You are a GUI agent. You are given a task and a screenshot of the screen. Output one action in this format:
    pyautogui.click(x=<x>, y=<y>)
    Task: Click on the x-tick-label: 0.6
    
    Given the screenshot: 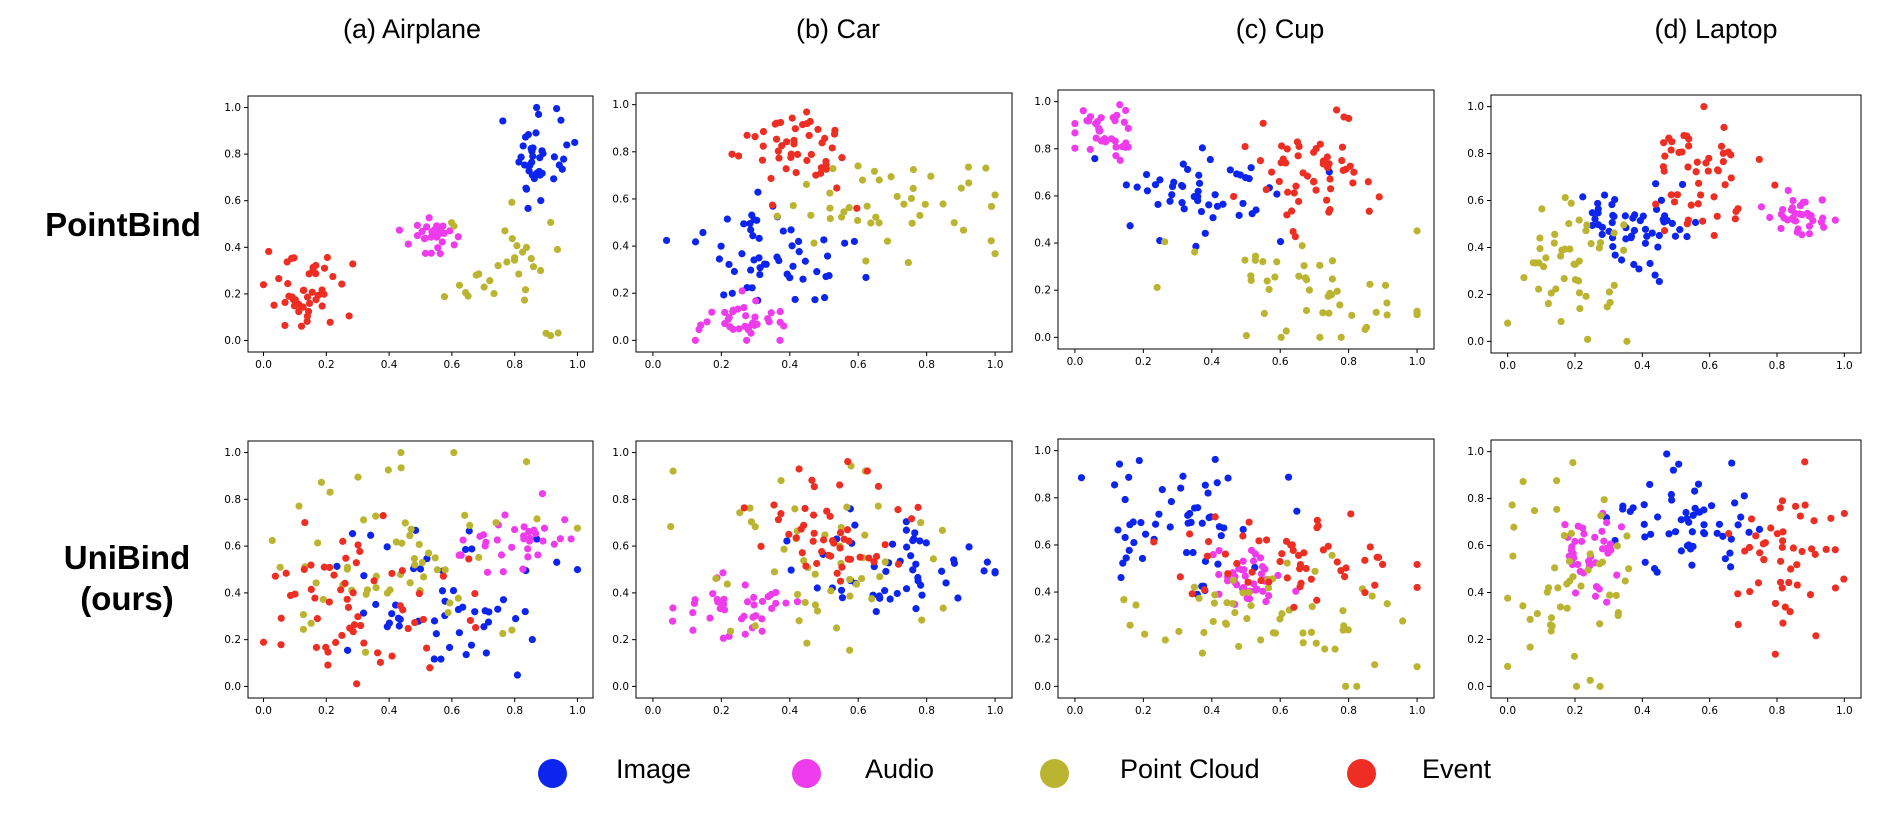 What is the action you would take?
    pyautogui.click(x=1280, y=711)
    